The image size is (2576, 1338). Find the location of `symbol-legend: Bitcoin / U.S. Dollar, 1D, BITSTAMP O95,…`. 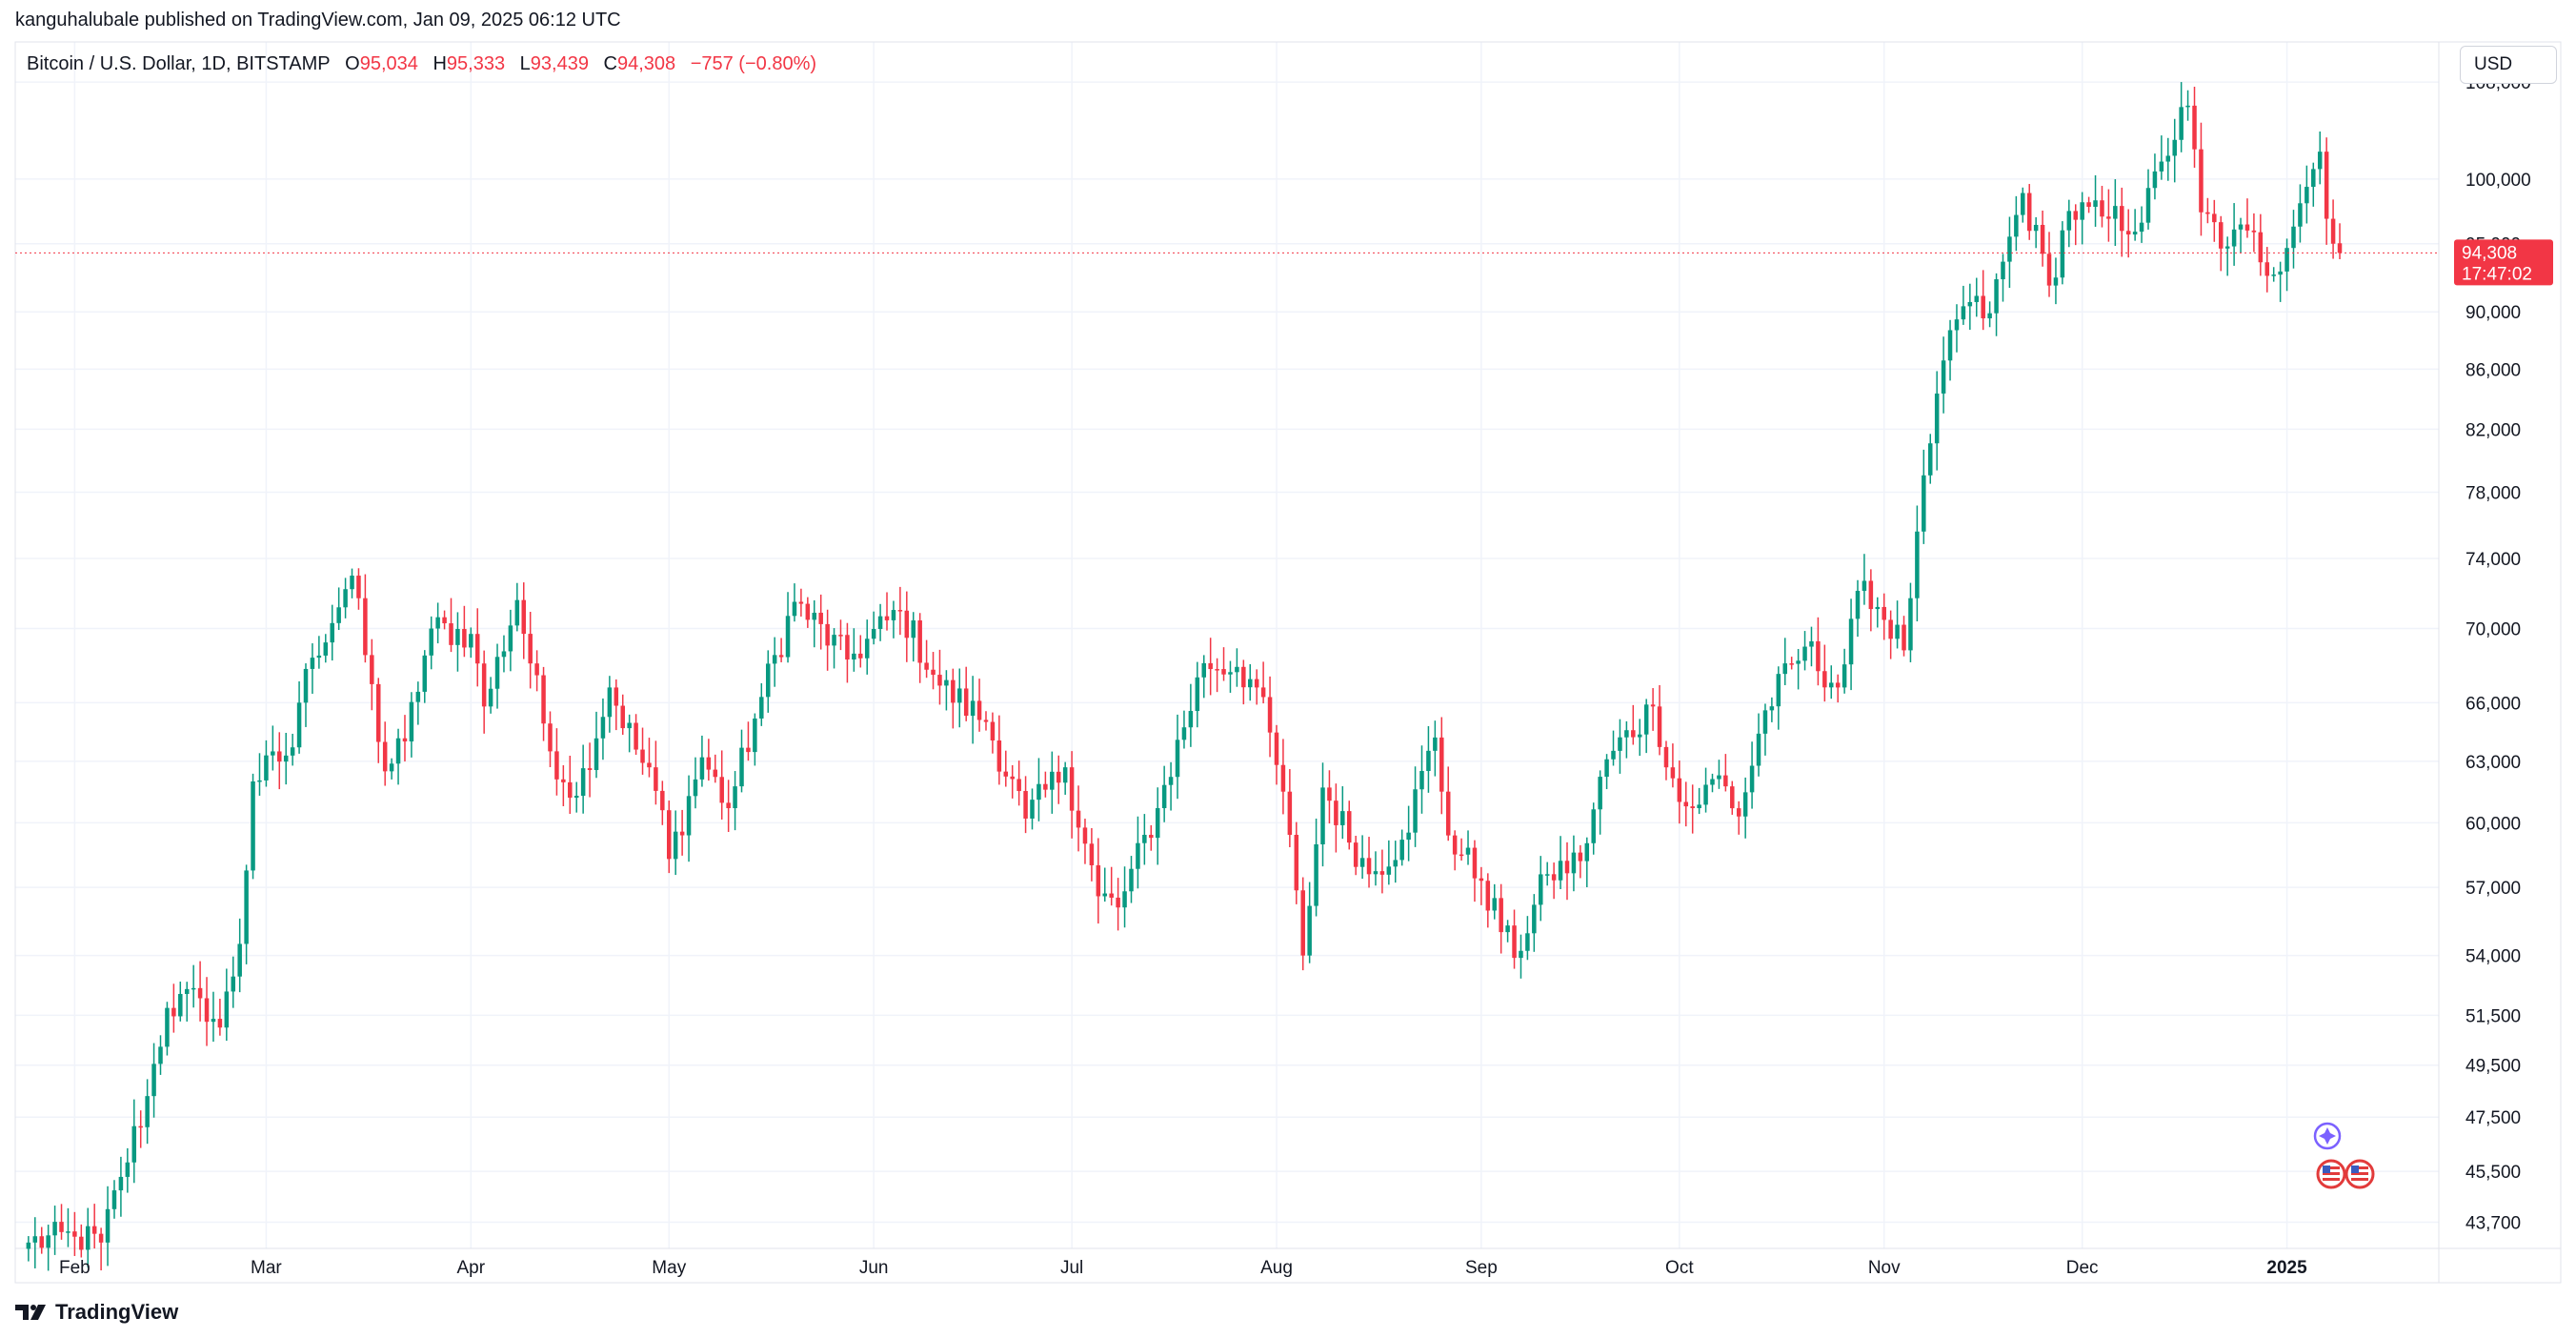

symbol-legend: Bitcoin / U.S. Dollar, 1D, BITSTAMP O95,… is located at coordinates (421, 64).